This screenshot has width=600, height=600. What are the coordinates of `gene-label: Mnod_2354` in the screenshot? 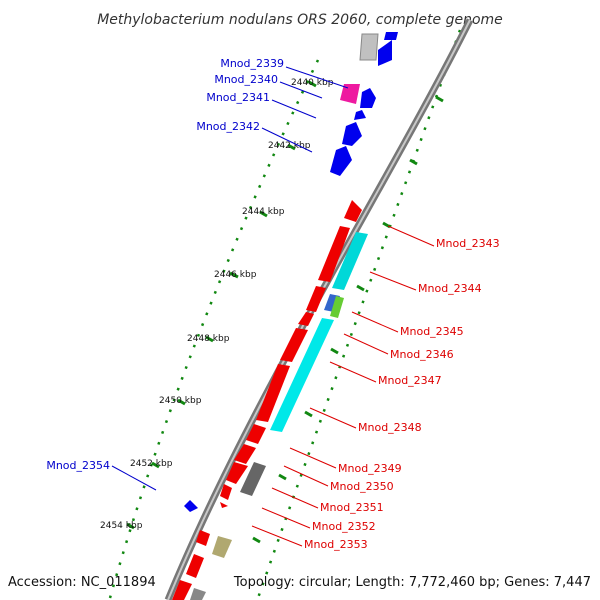 It's located at (78, 465).